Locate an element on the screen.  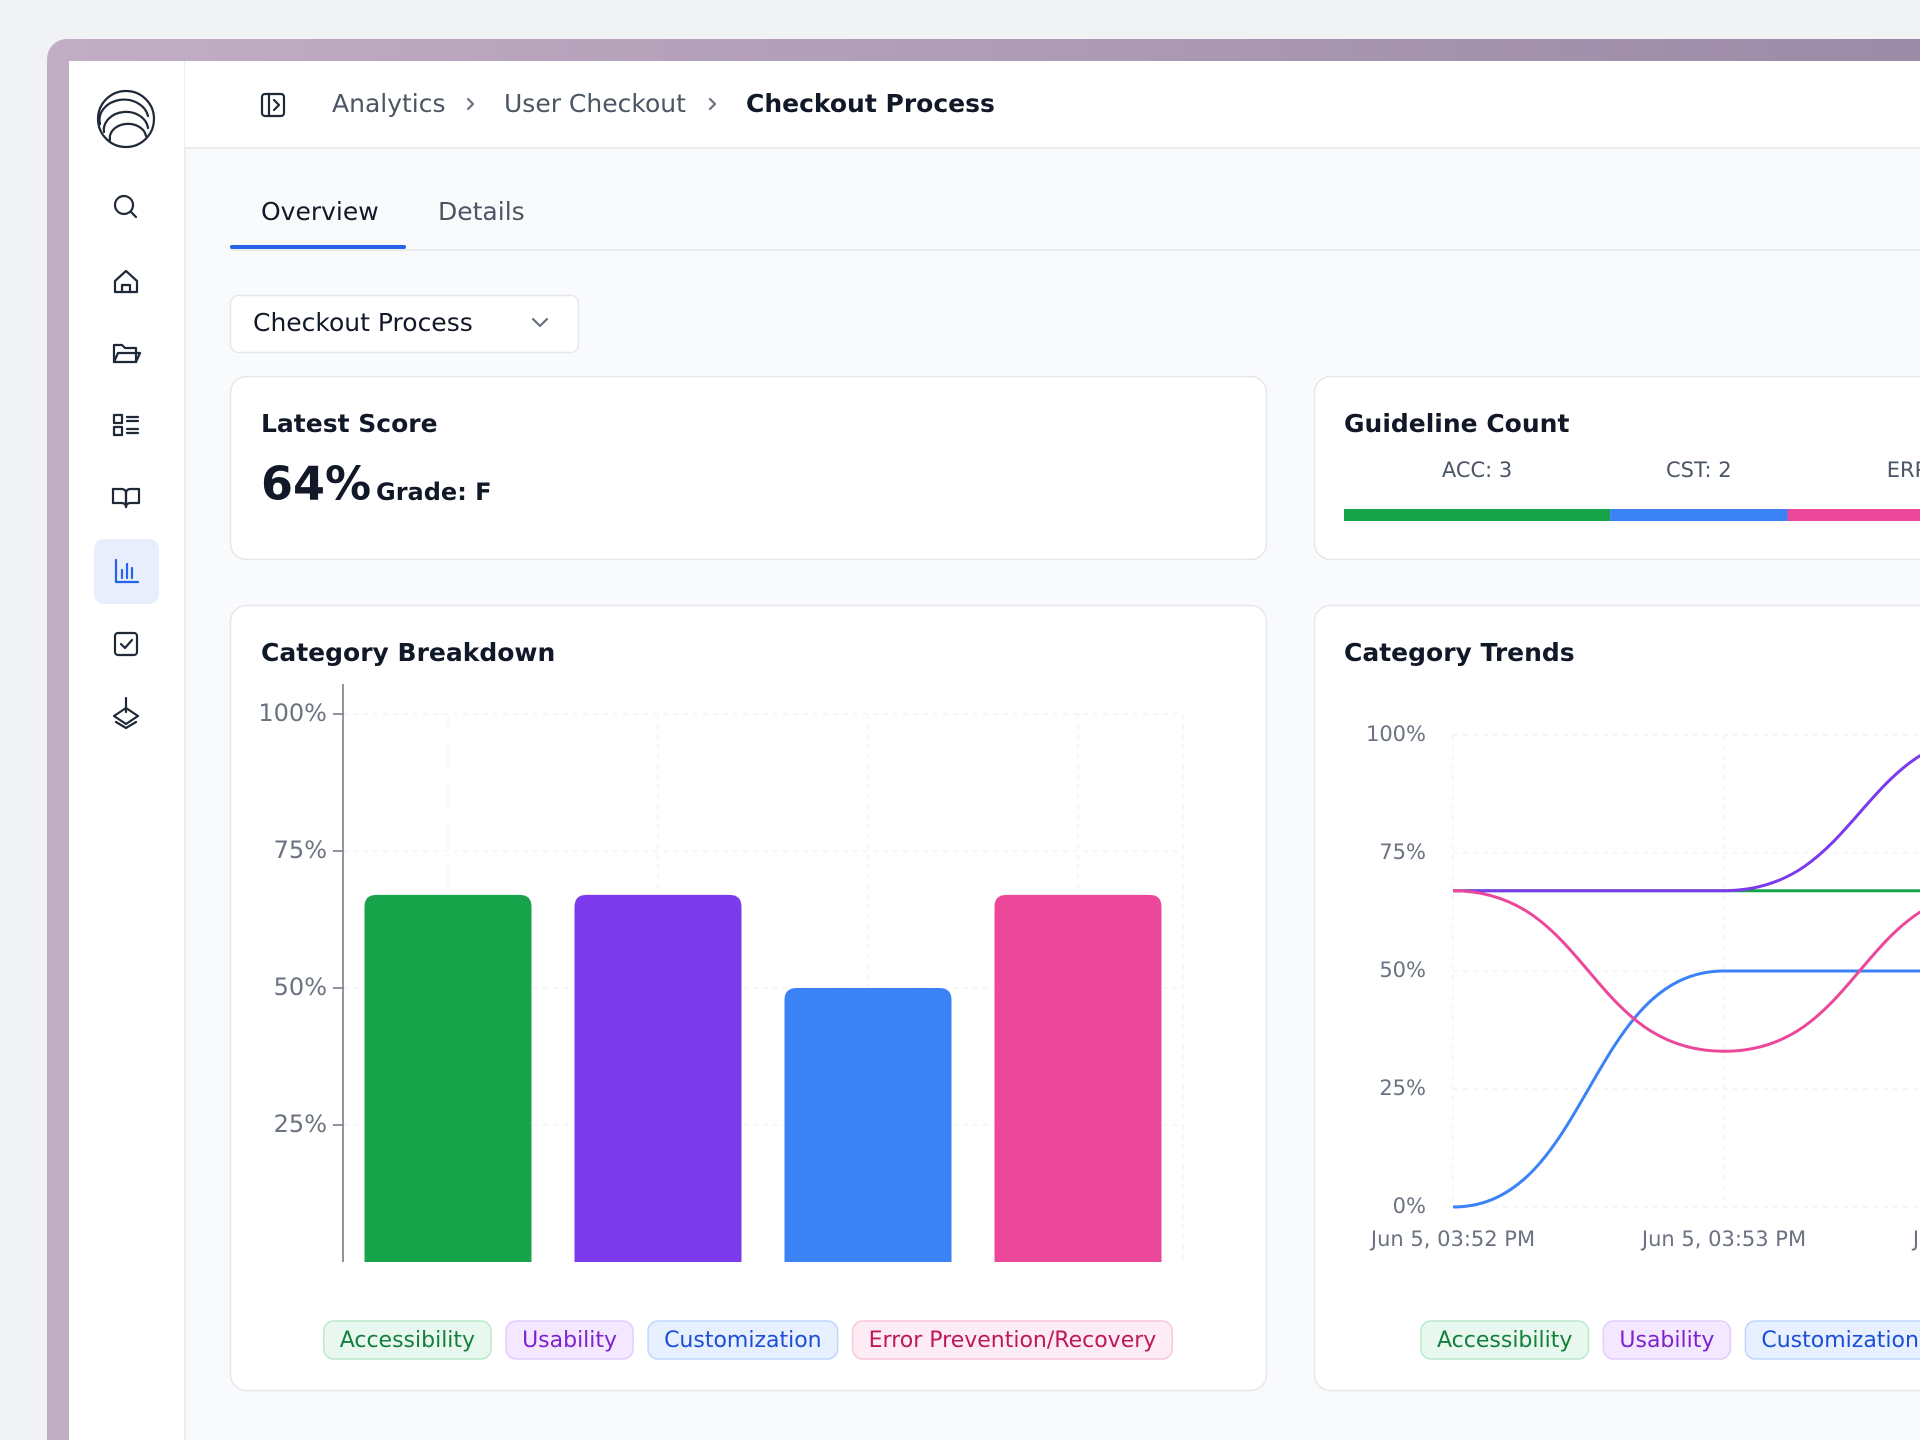
nav-tasks is located at coordinates (126, 644).